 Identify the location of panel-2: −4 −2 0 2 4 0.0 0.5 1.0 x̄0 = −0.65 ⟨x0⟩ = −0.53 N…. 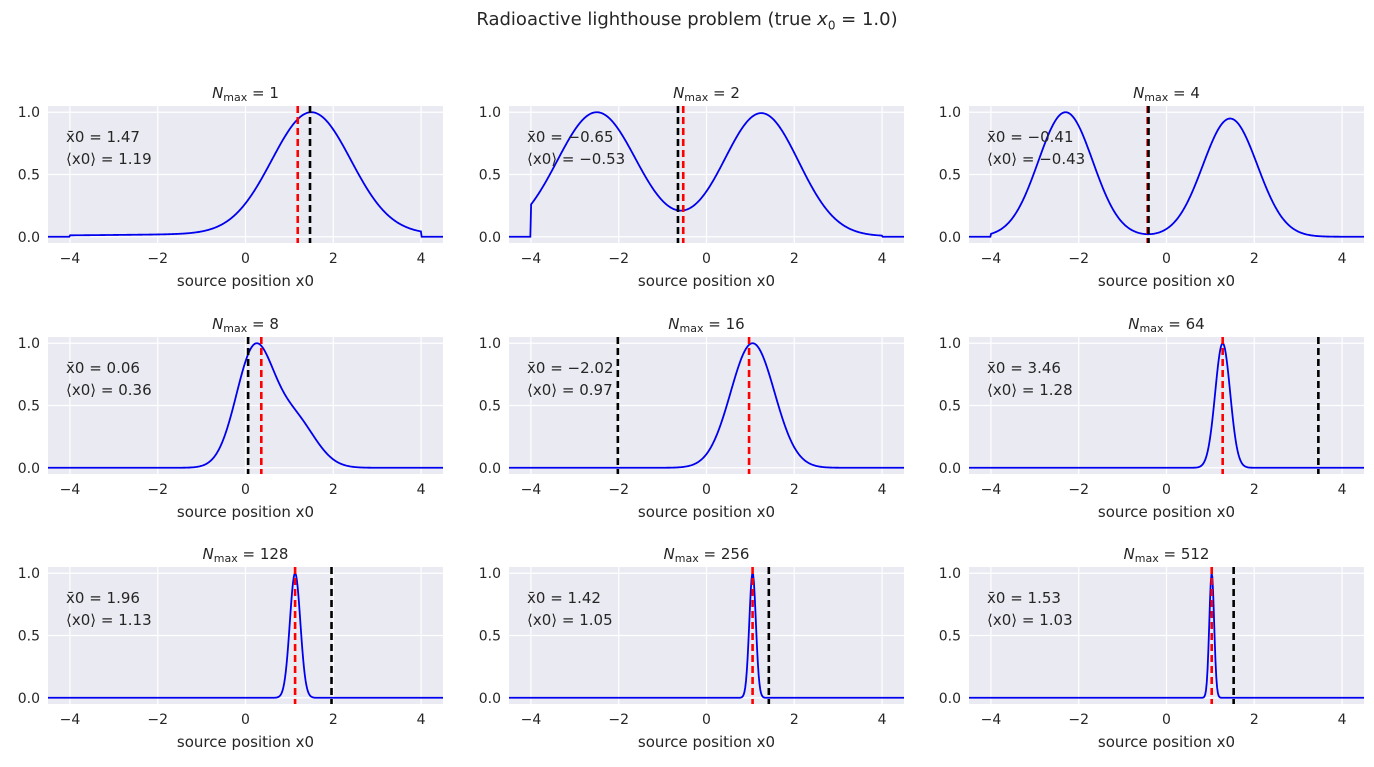
(691, 187).